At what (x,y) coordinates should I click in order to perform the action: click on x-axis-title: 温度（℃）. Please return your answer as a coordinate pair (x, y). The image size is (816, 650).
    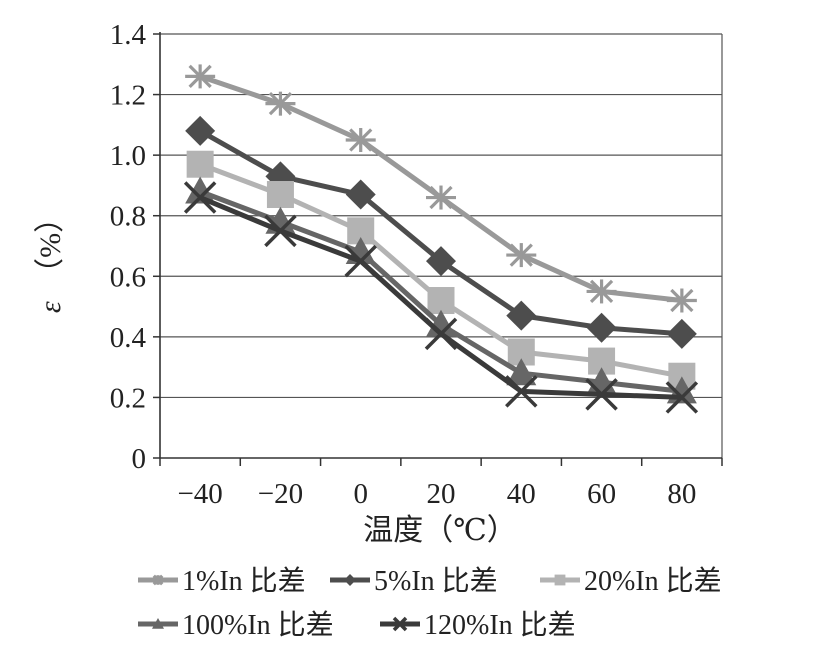
    Looking at the image, I should click on (440, 530).